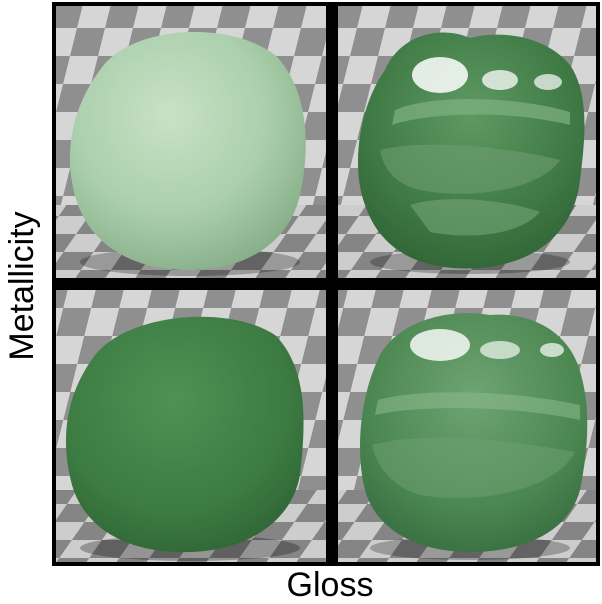 Image resolution: width=602 pixels, height=604 pixels. What do you see at coordinates (330, 585) in the screenshot?
I see `x-axis-label: Gloss` at bounding box center [330, 585].